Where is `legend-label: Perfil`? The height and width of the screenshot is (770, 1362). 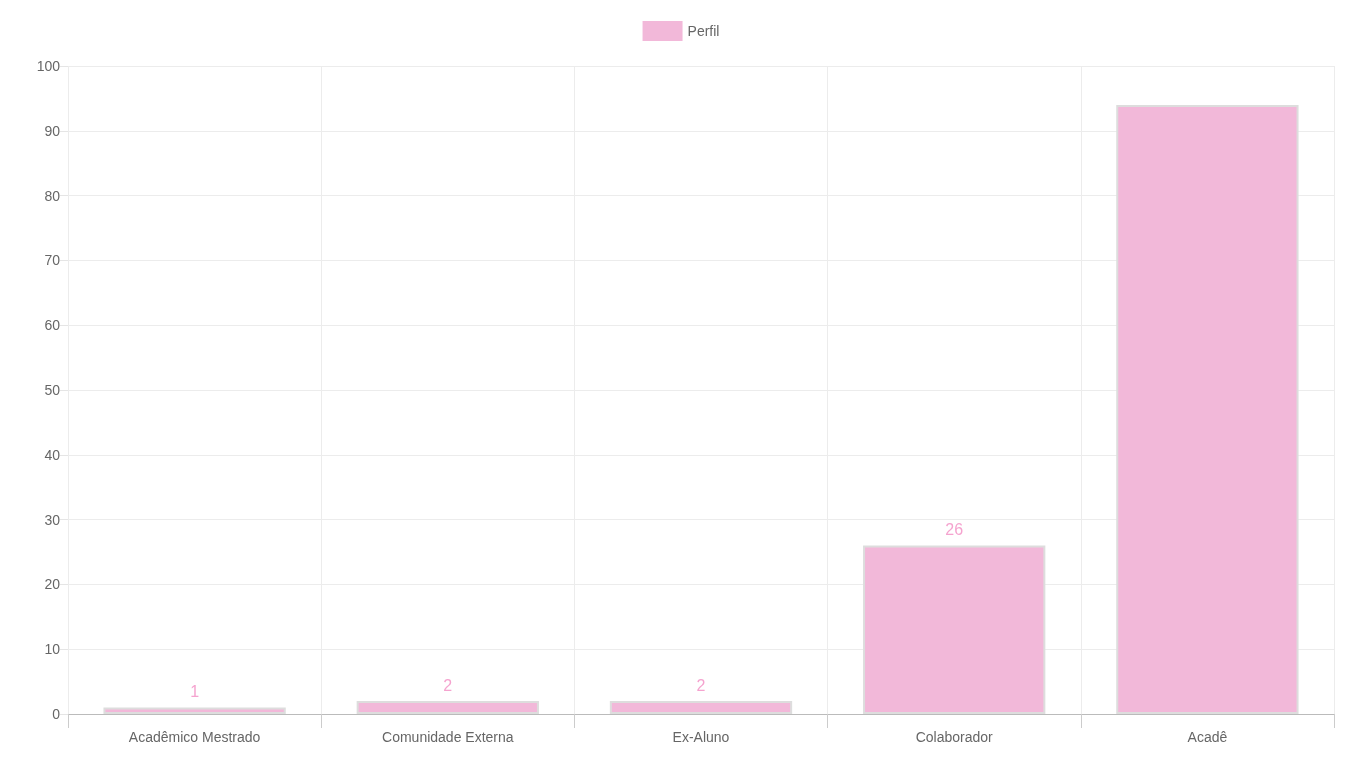
legend-label: Perfil is located at coordinates (703, 31).